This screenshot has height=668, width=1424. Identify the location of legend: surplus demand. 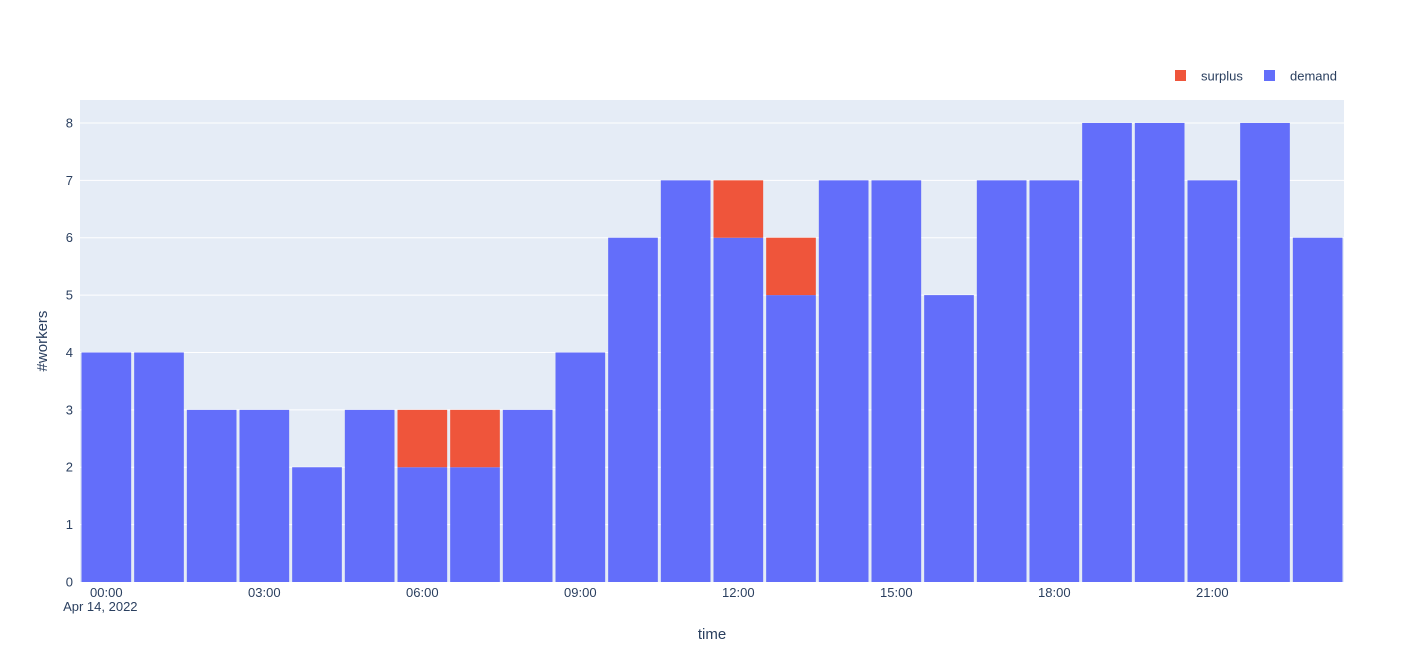
(1256, 76).